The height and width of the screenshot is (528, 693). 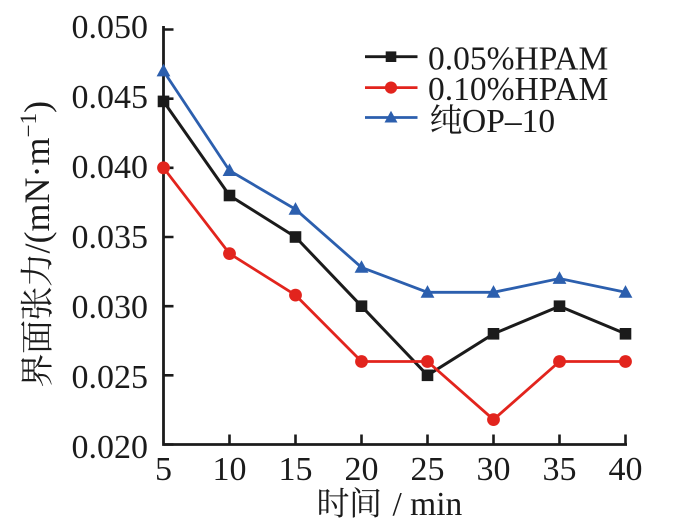 I want to click on svg-text: 25, so click(x=428, y=469).